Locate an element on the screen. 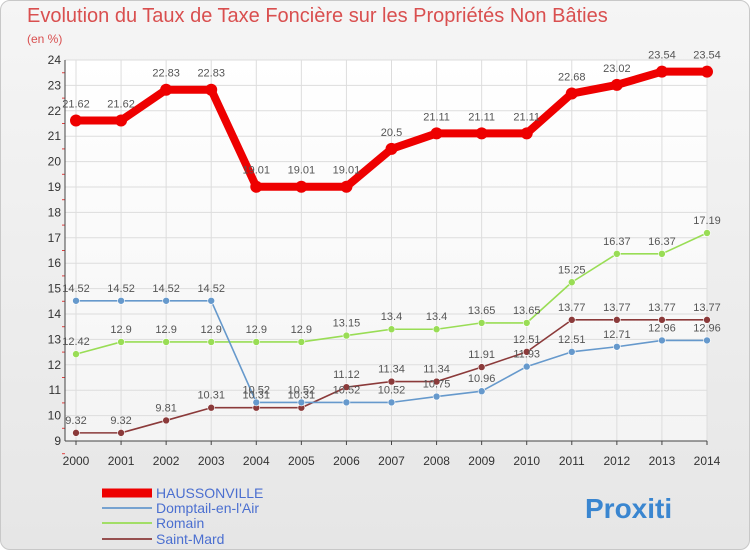  data-label: 21.62 is located at coordinates (121, 104).